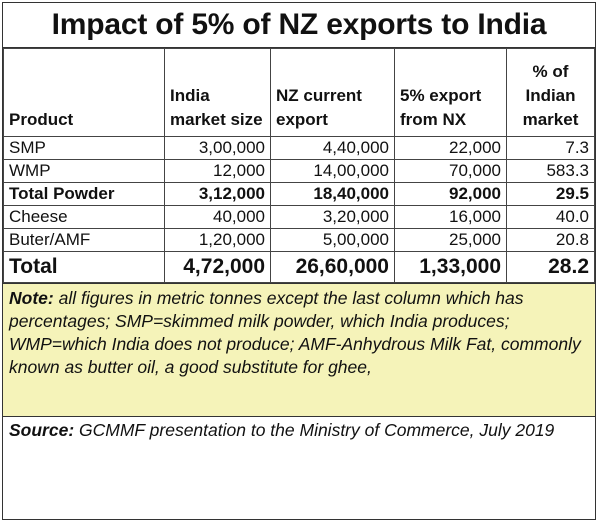 This screenshot has width=600, height=523. What do you see at coordinates (217, 92) in the screenshot?
I see `header-market-size: India market size` at bounding box center [217, 92].